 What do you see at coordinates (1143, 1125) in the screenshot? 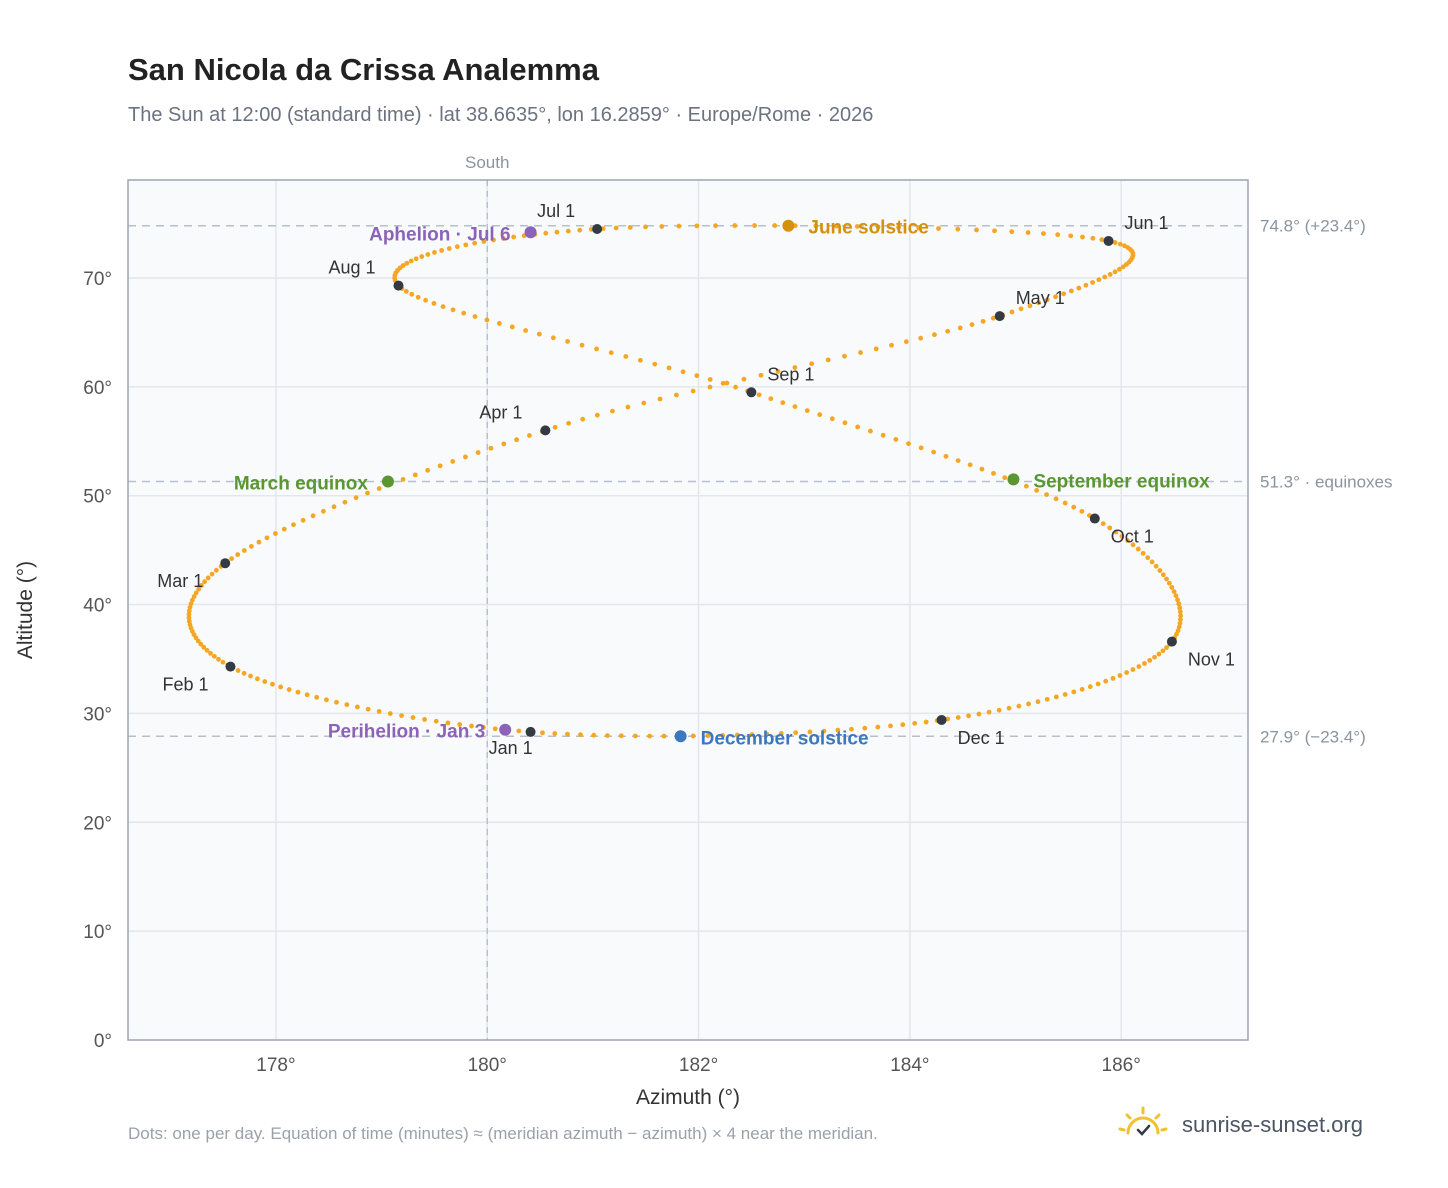
I see `sunrise-logo-icon` at bounding box center [1143, 1125].